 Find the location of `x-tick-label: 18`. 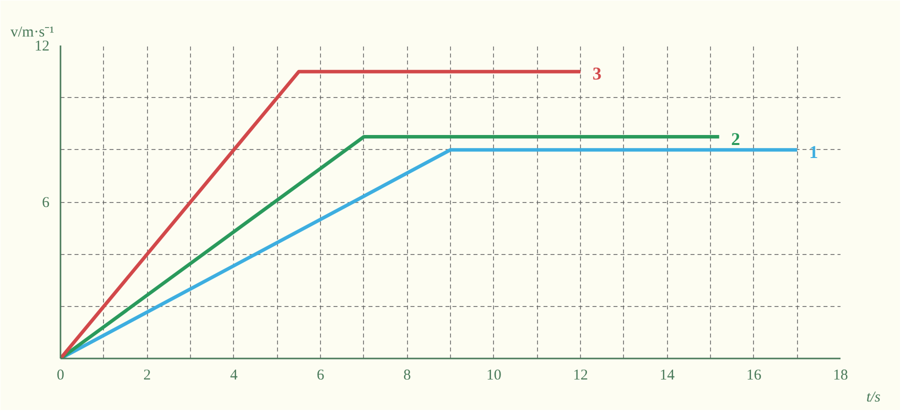

x-tick-label: 18 is located at coordinates (840, 376).